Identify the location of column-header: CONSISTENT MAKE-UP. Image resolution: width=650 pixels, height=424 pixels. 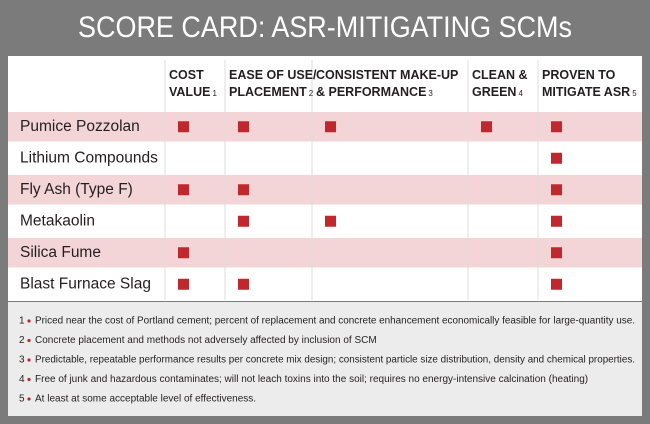
(387, 75).